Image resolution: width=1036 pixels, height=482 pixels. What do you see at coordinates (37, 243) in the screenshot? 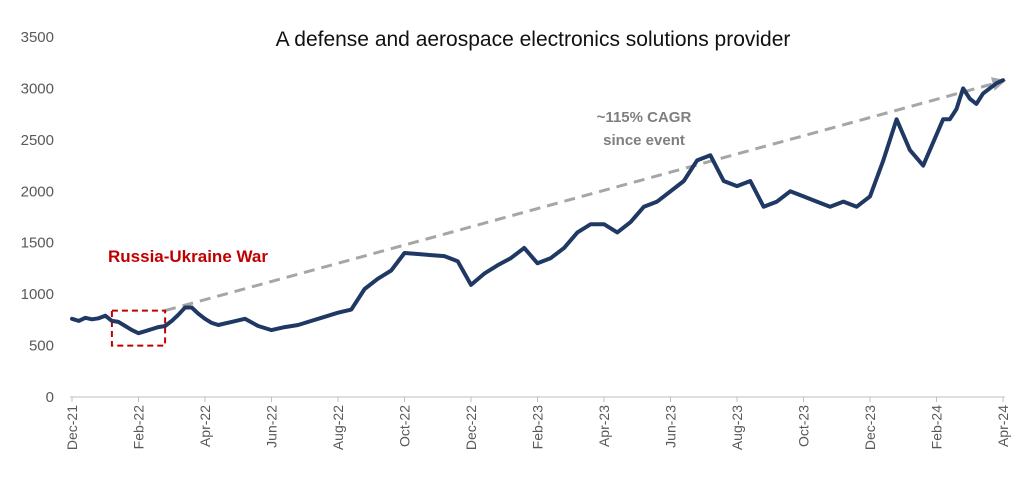
I see `y-tick-label: 1500` at bounding box center [37, 243].